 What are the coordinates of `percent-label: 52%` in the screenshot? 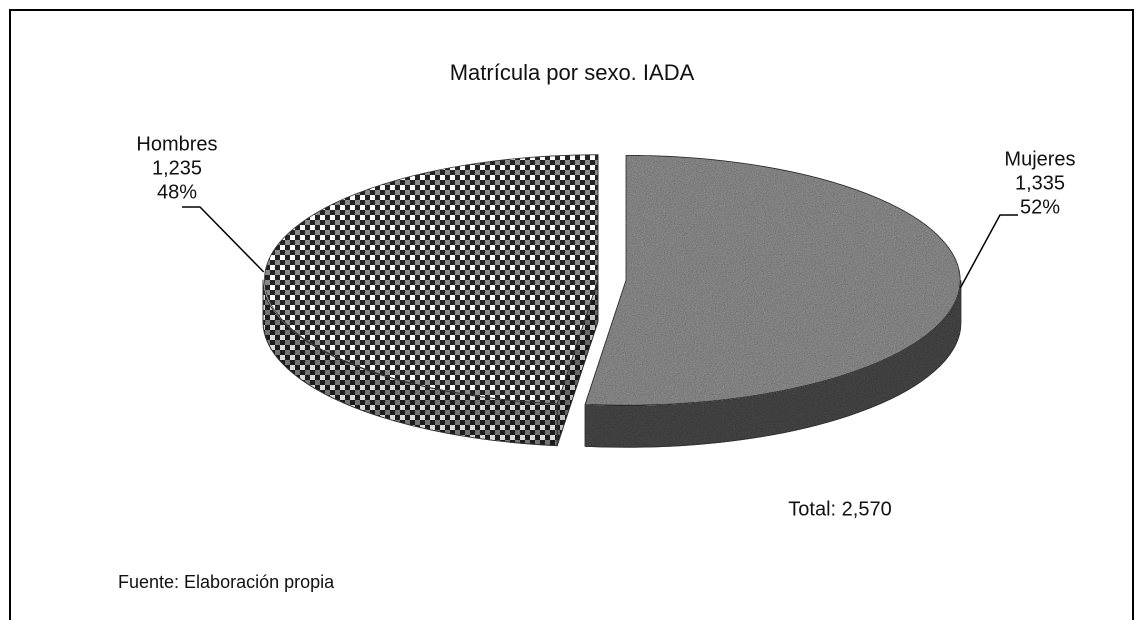 It's located at (1040, 207).